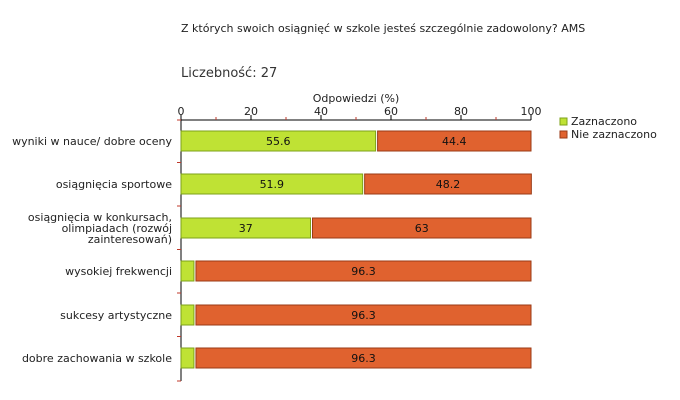 The width and height of the screenshot is (680, 400). I want to click on x-axis-label: Odpowiedzi (%), so click(356, 98).